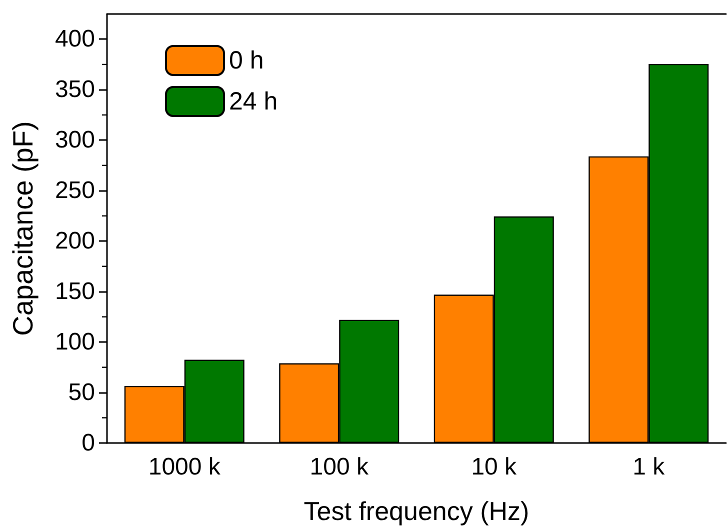 This screenshot has width=728, height=529. Describe the element at coordinates (185, 467) in the screenshot. I see `x-tick-label: 1000 k` at that location.